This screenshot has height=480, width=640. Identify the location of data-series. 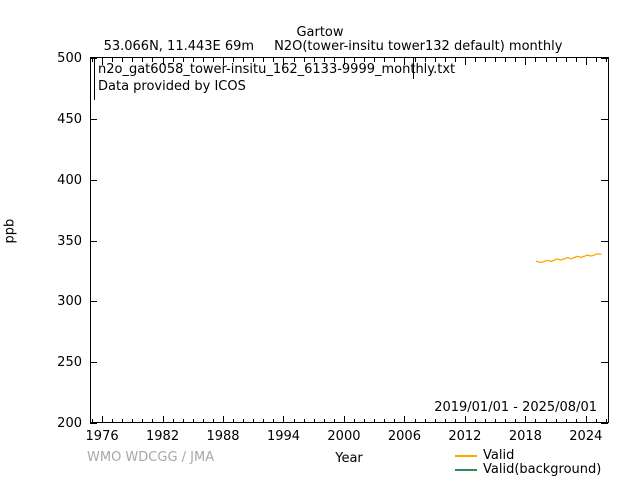
(568, 258).